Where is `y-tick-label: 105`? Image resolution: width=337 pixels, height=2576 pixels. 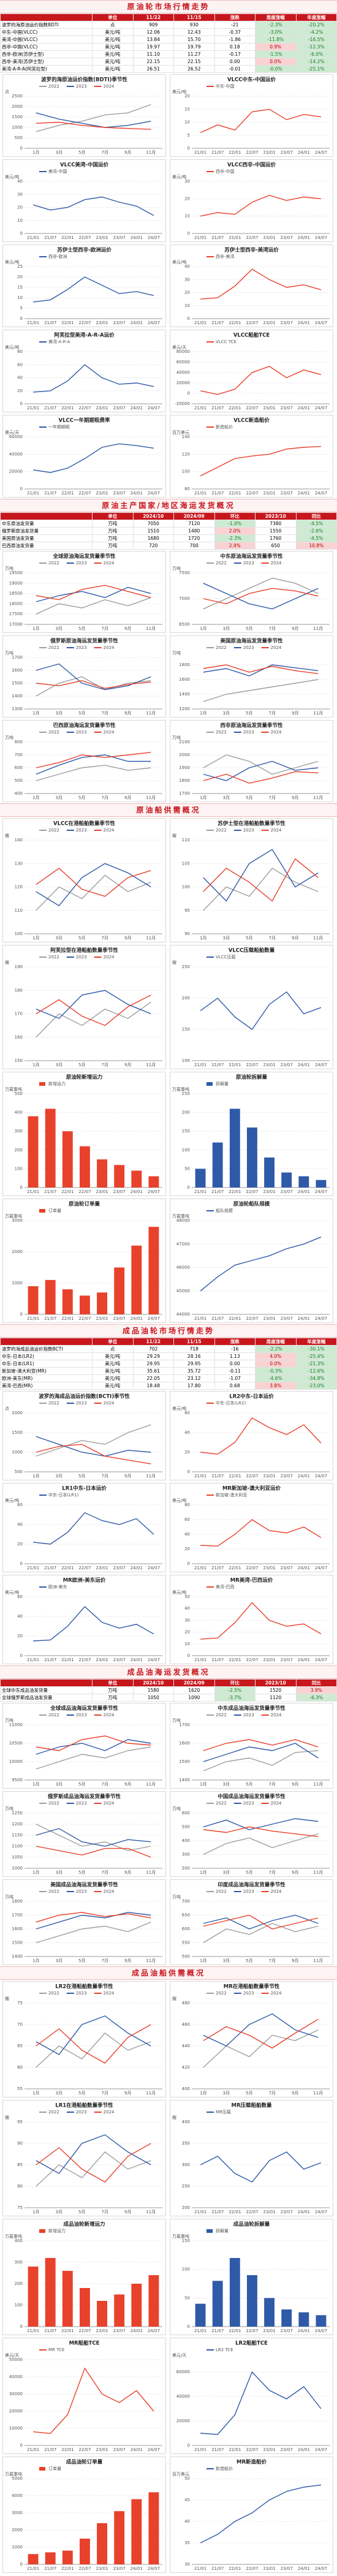 y-tick-label: 105 is located at coordinates (186, 864).